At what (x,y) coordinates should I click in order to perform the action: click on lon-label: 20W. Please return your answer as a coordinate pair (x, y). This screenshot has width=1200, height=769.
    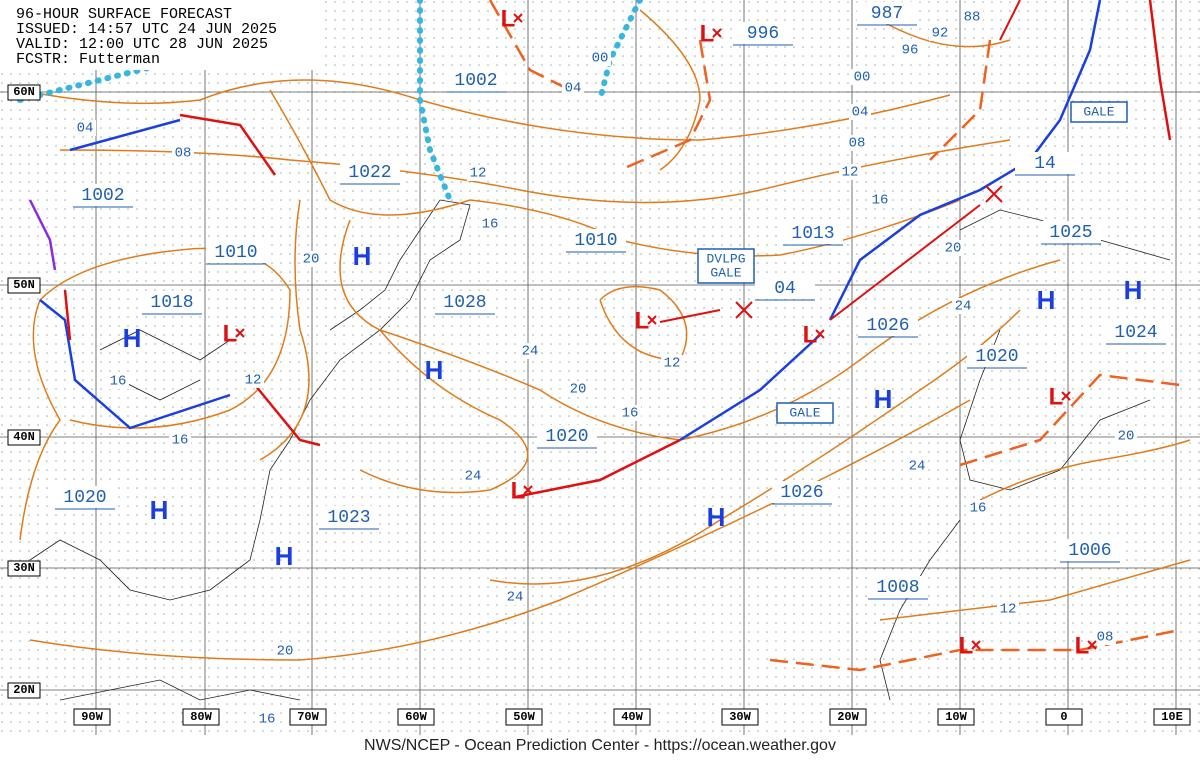
    Looking at the image, I should click on (848, 717).